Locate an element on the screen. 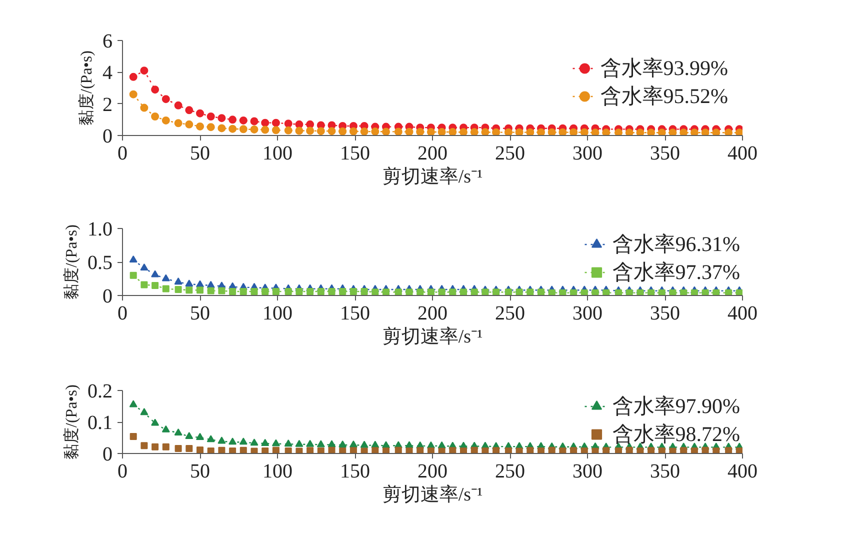 The width and height of the screenshot is (850, 538). legend-label: 含水率96.31% is located at coordinates (676, 244).